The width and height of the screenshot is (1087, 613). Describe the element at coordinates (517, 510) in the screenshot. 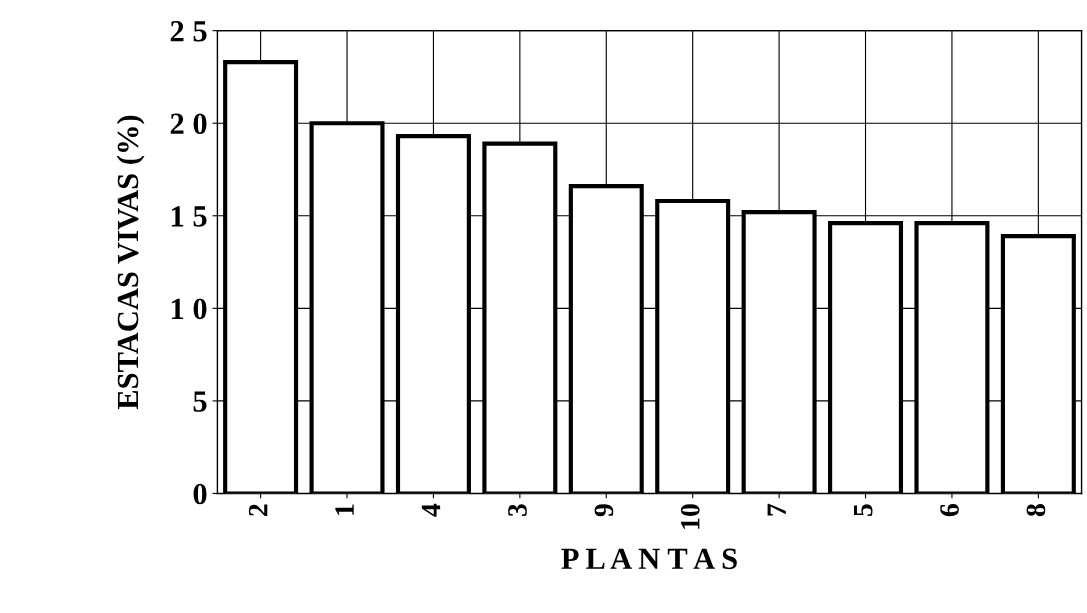

I see `x-tick-label: 3` at that location.